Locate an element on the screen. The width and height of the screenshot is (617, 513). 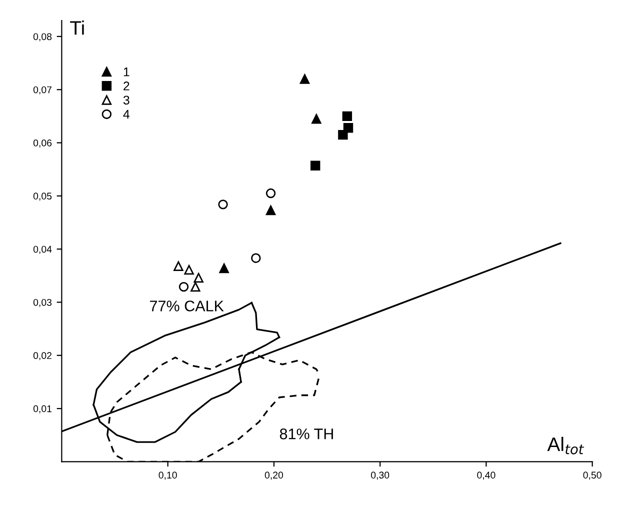
legend-label: 2 is located at coordinates (127, 86).